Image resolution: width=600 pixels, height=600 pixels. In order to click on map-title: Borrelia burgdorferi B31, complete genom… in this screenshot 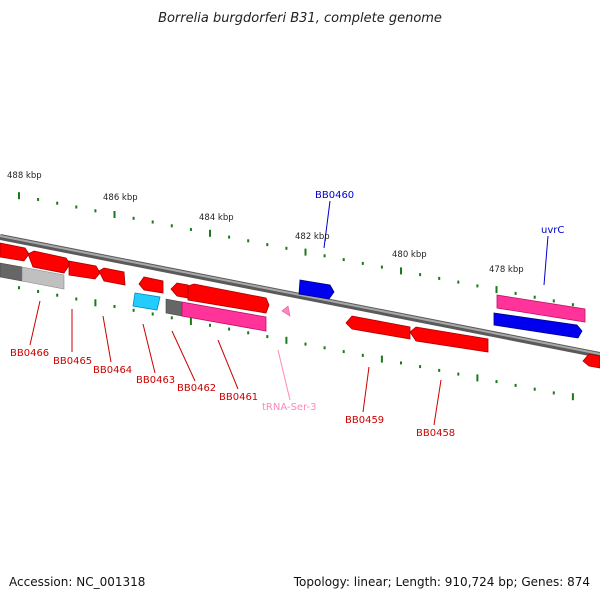, I will do `click(300, 18)`.